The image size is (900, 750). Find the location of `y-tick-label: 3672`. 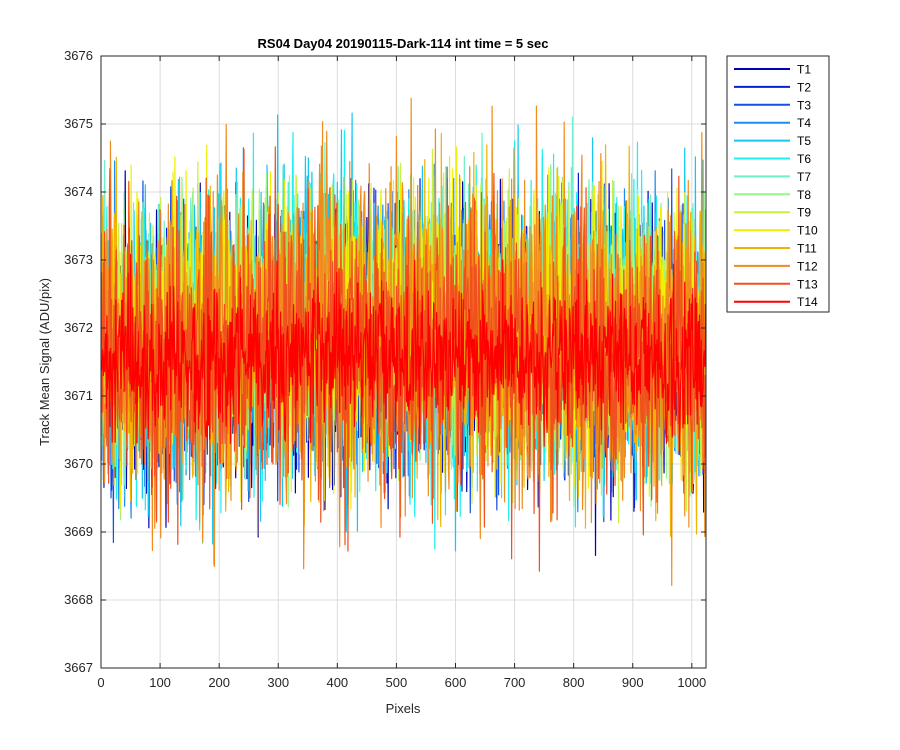

y-tick-label: 3672 is located at coordinates (78, 327).